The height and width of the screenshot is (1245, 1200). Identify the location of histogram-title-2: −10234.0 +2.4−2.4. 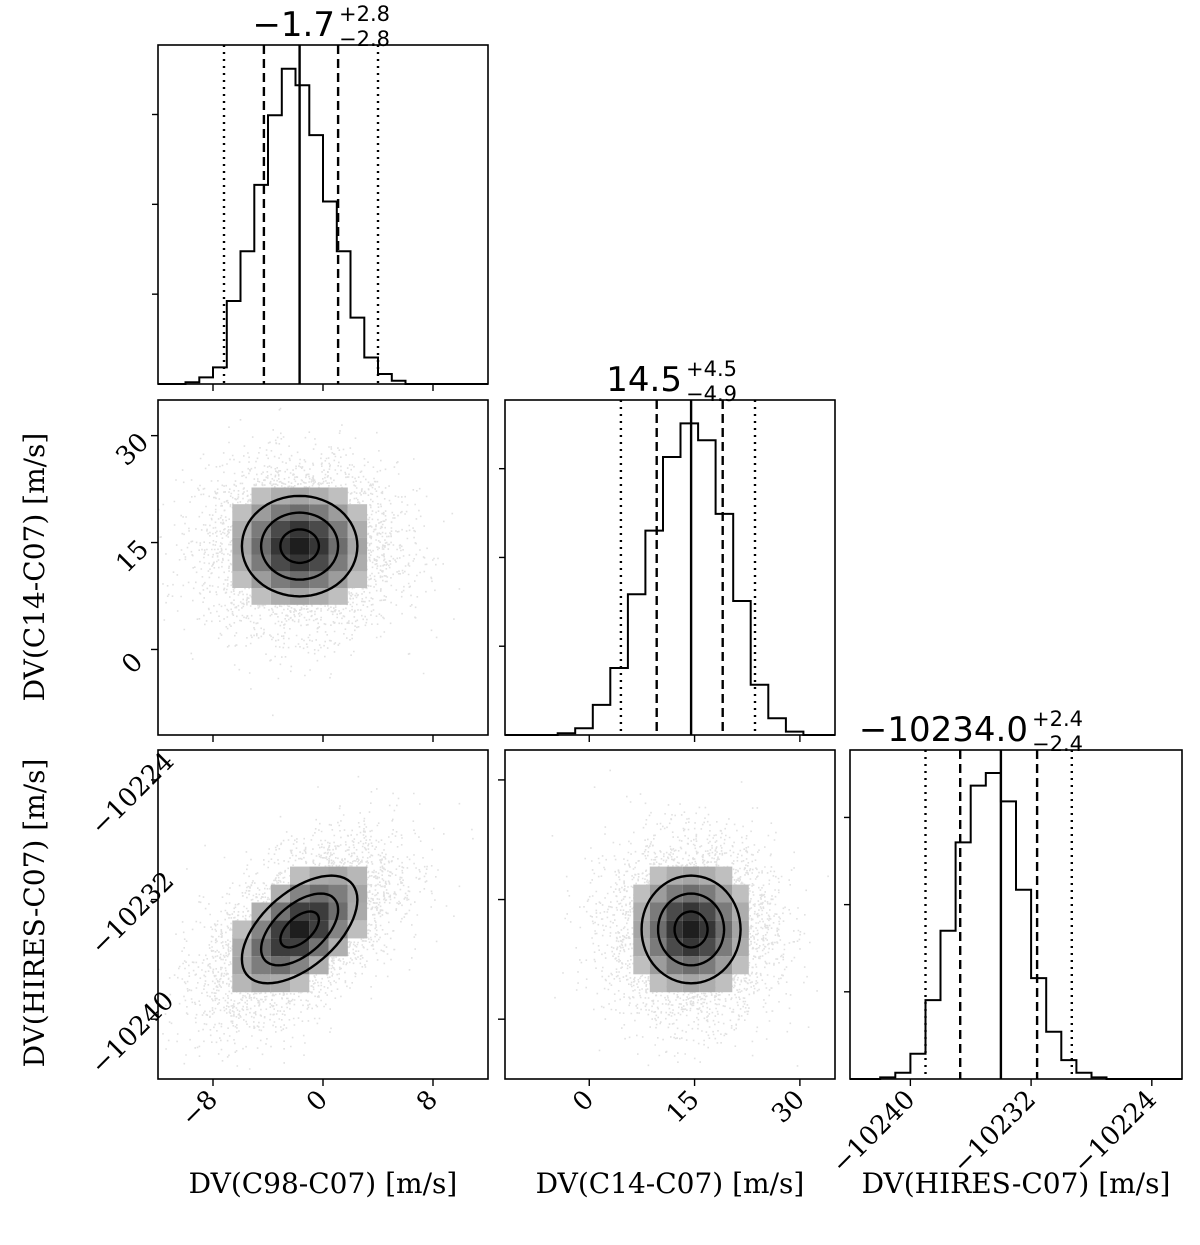
(971, 731).